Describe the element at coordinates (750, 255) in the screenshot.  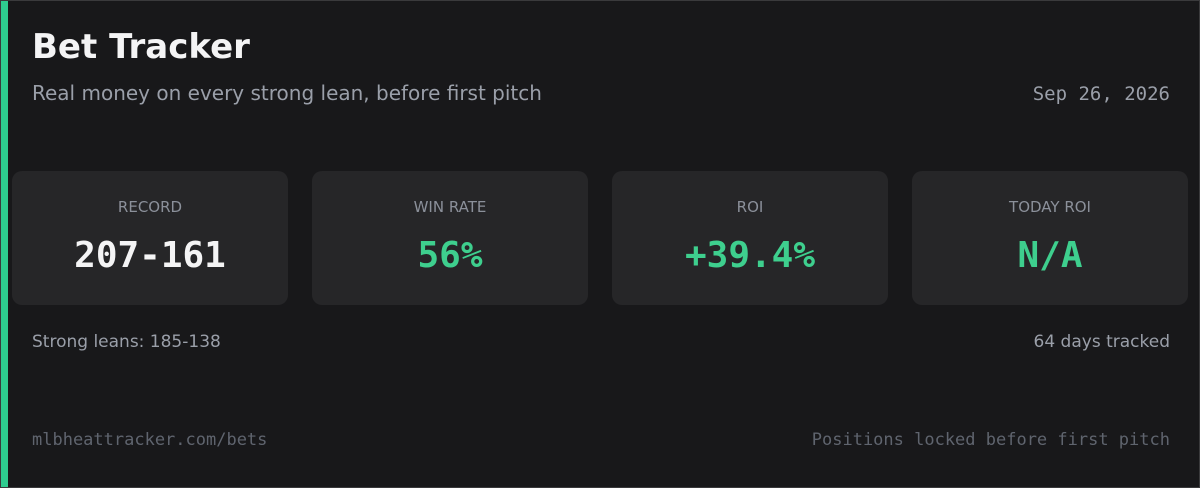
I see `stat-value: +39.4%` at that location.